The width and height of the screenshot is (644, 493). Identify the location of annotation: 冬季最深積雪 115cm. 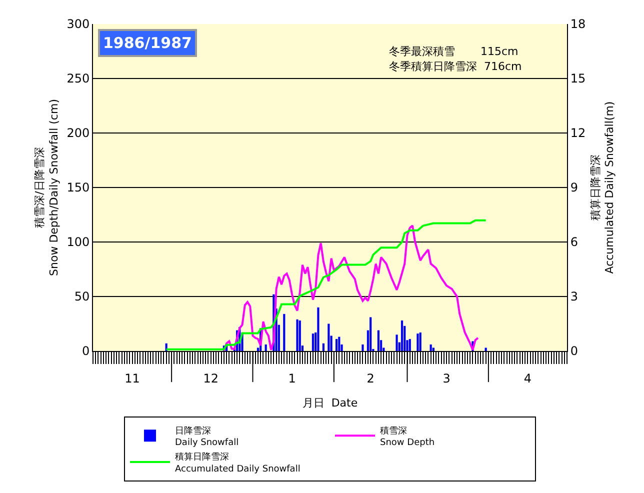
(453, 51).